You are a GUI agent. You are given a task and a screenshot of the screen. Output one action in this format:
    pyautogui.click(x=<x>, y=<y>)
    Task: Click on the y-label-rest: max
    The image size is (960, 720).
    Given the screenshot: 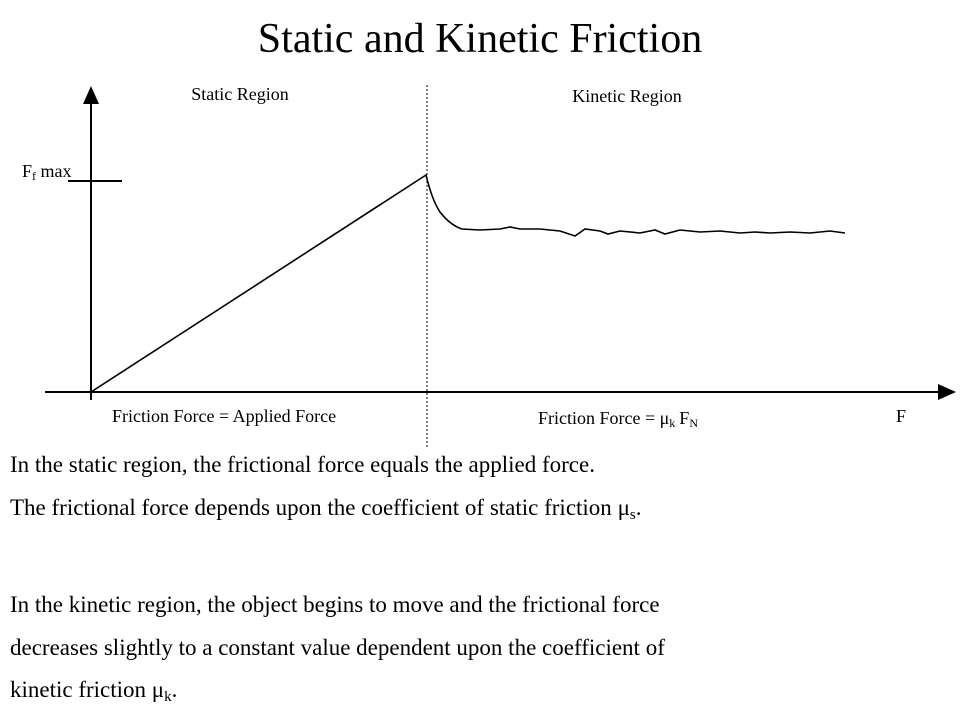 What is the action you would take?
    pyautogui.click(x=54, y=171)
    